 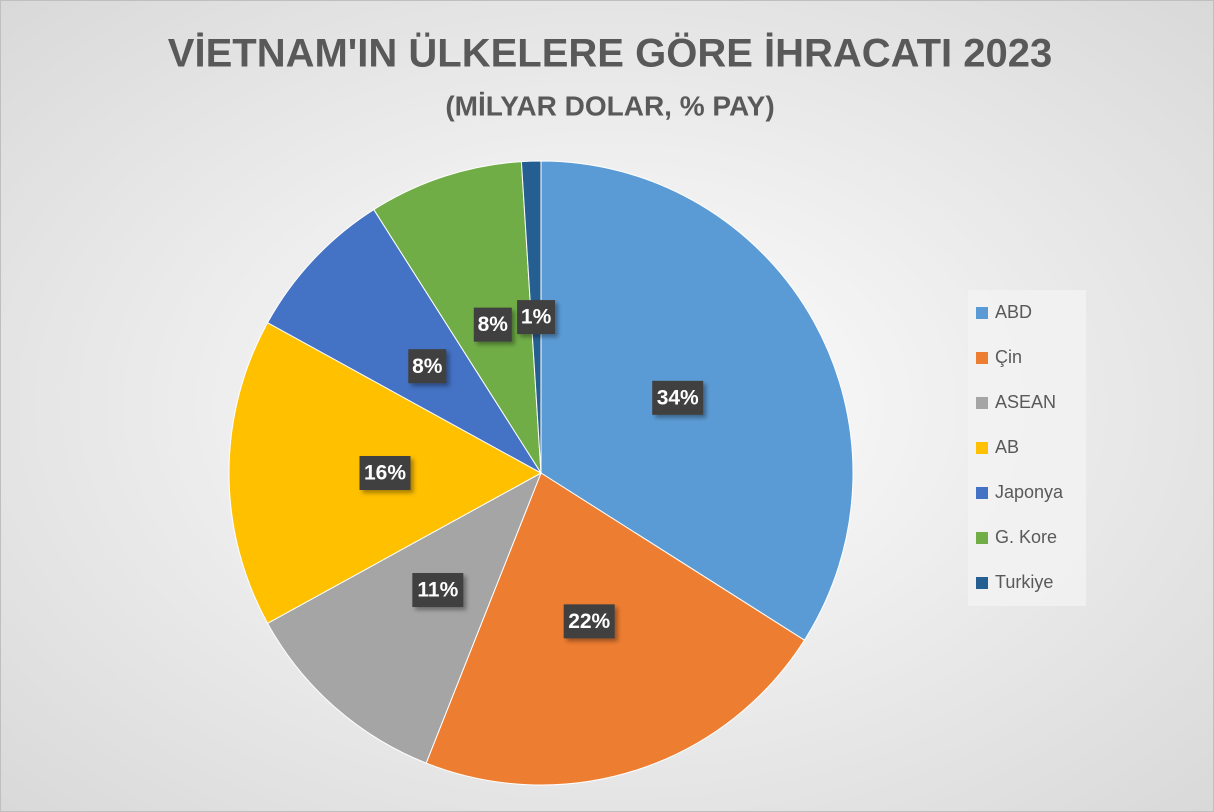 I want to click on data-label: 1%, so click(x=536, y=317).